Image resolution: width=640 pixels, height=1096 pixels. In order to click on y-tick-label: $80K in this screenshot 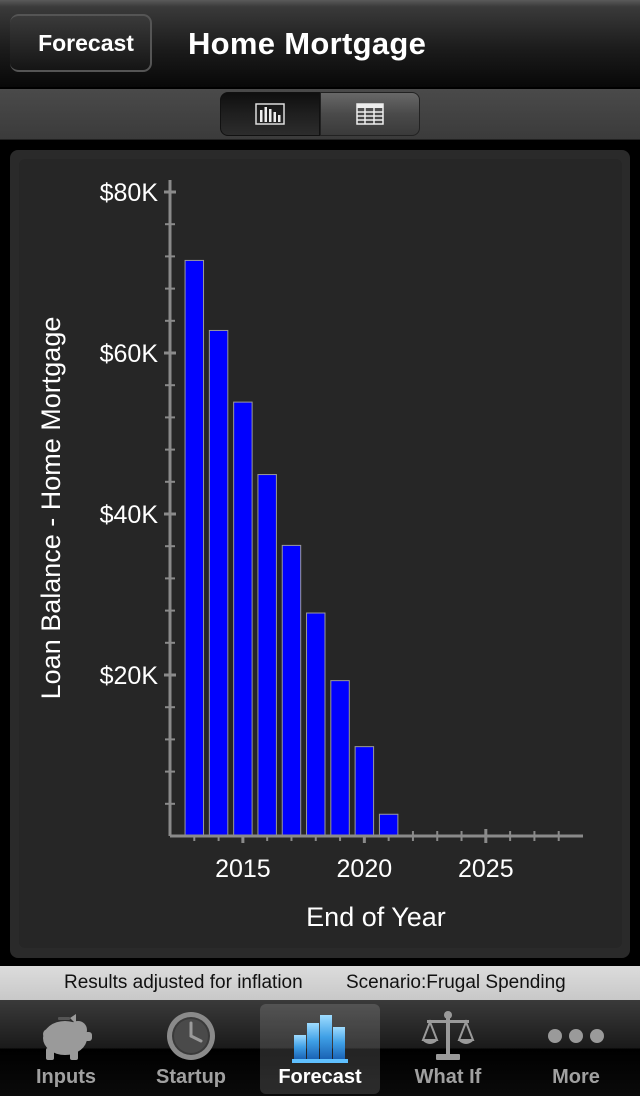, I will do `click(129, 193)`.